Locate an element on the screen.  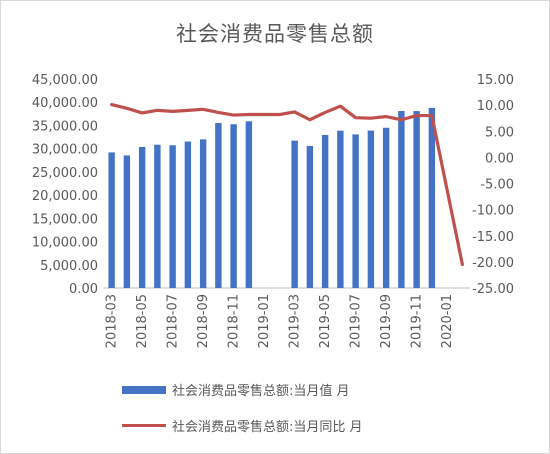
y-right-tick-label: -25.00 is located at coordinates (493, 289).